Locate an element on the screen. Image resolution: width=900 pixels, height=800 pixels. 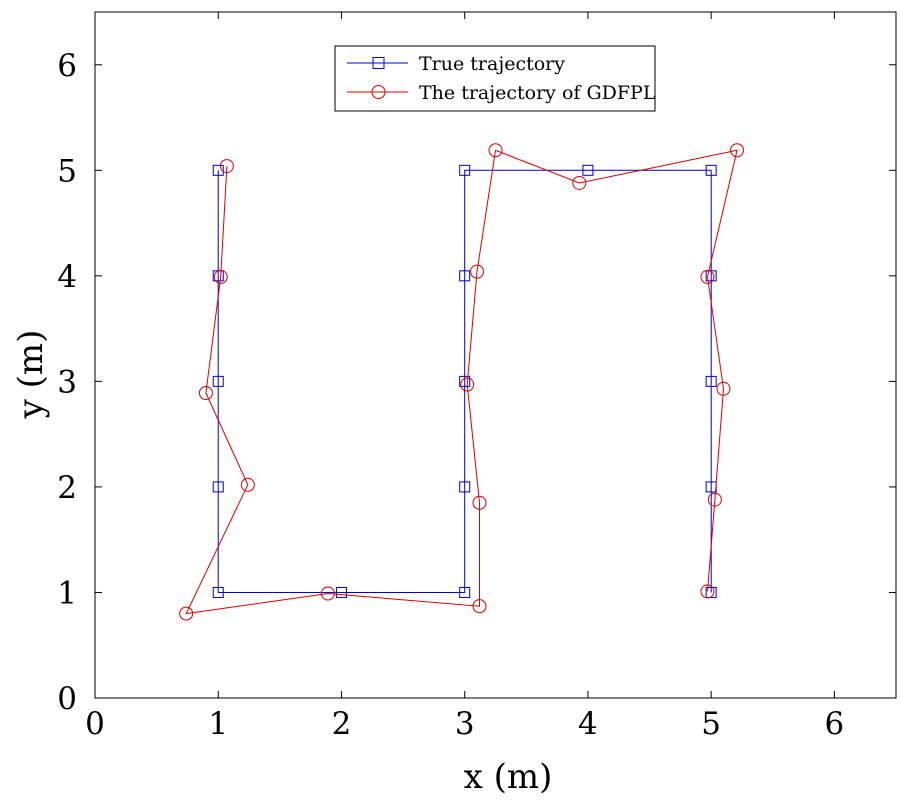
y-axis-label: y (m) is located at coordinates (31, 375).